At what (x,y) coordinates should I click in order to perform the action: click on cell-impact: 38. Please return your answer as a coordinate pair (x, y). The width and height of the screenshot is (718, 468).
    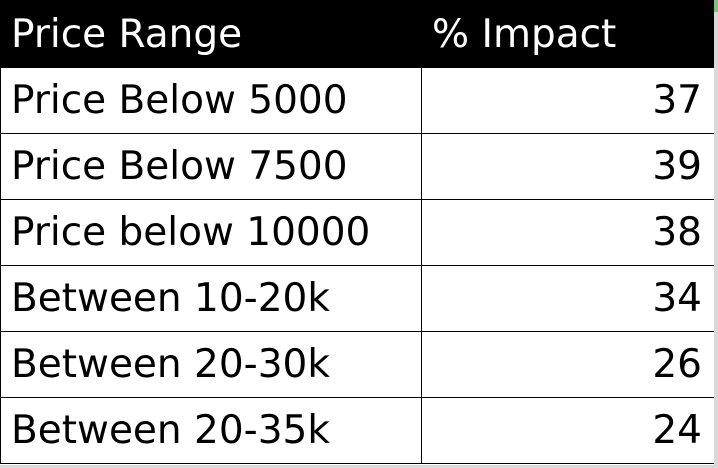
    Looking at the image, I should click on (568, 232).